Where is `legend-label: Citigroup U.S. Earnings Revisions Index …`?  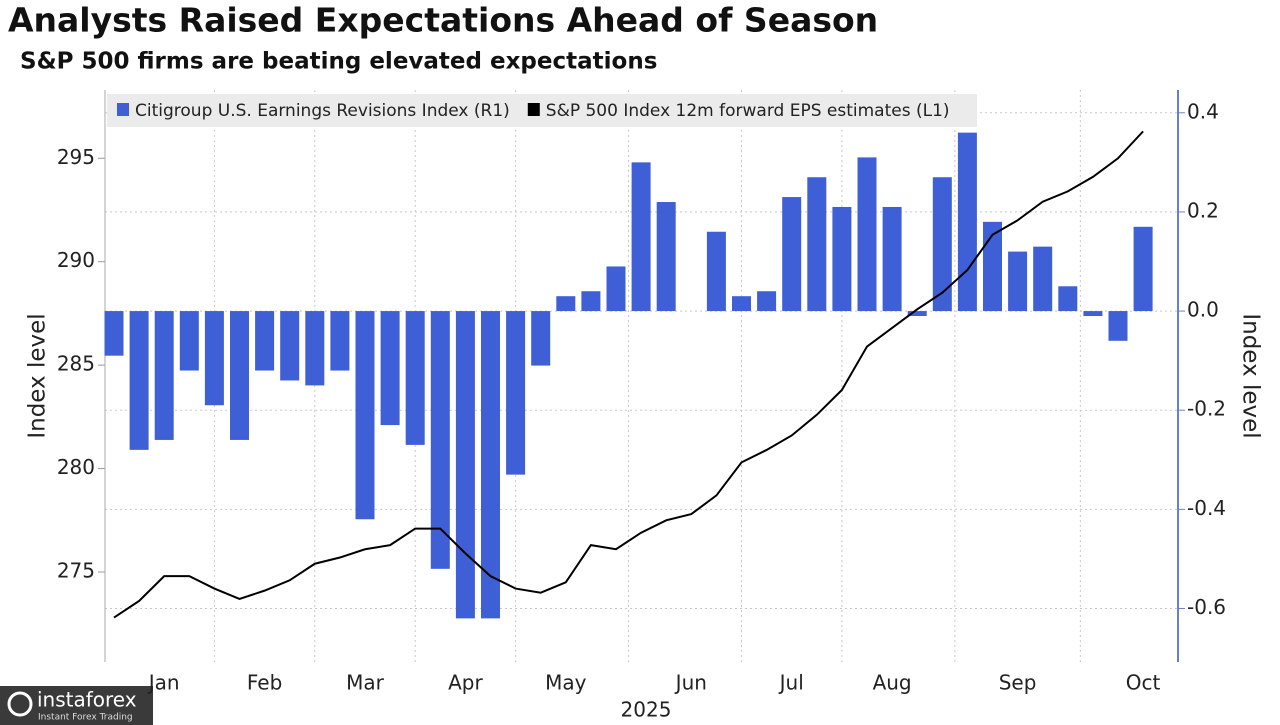
legend-label: Citigroup U.S. Earnings Revisions Index … is located at coordinates (322, 111).